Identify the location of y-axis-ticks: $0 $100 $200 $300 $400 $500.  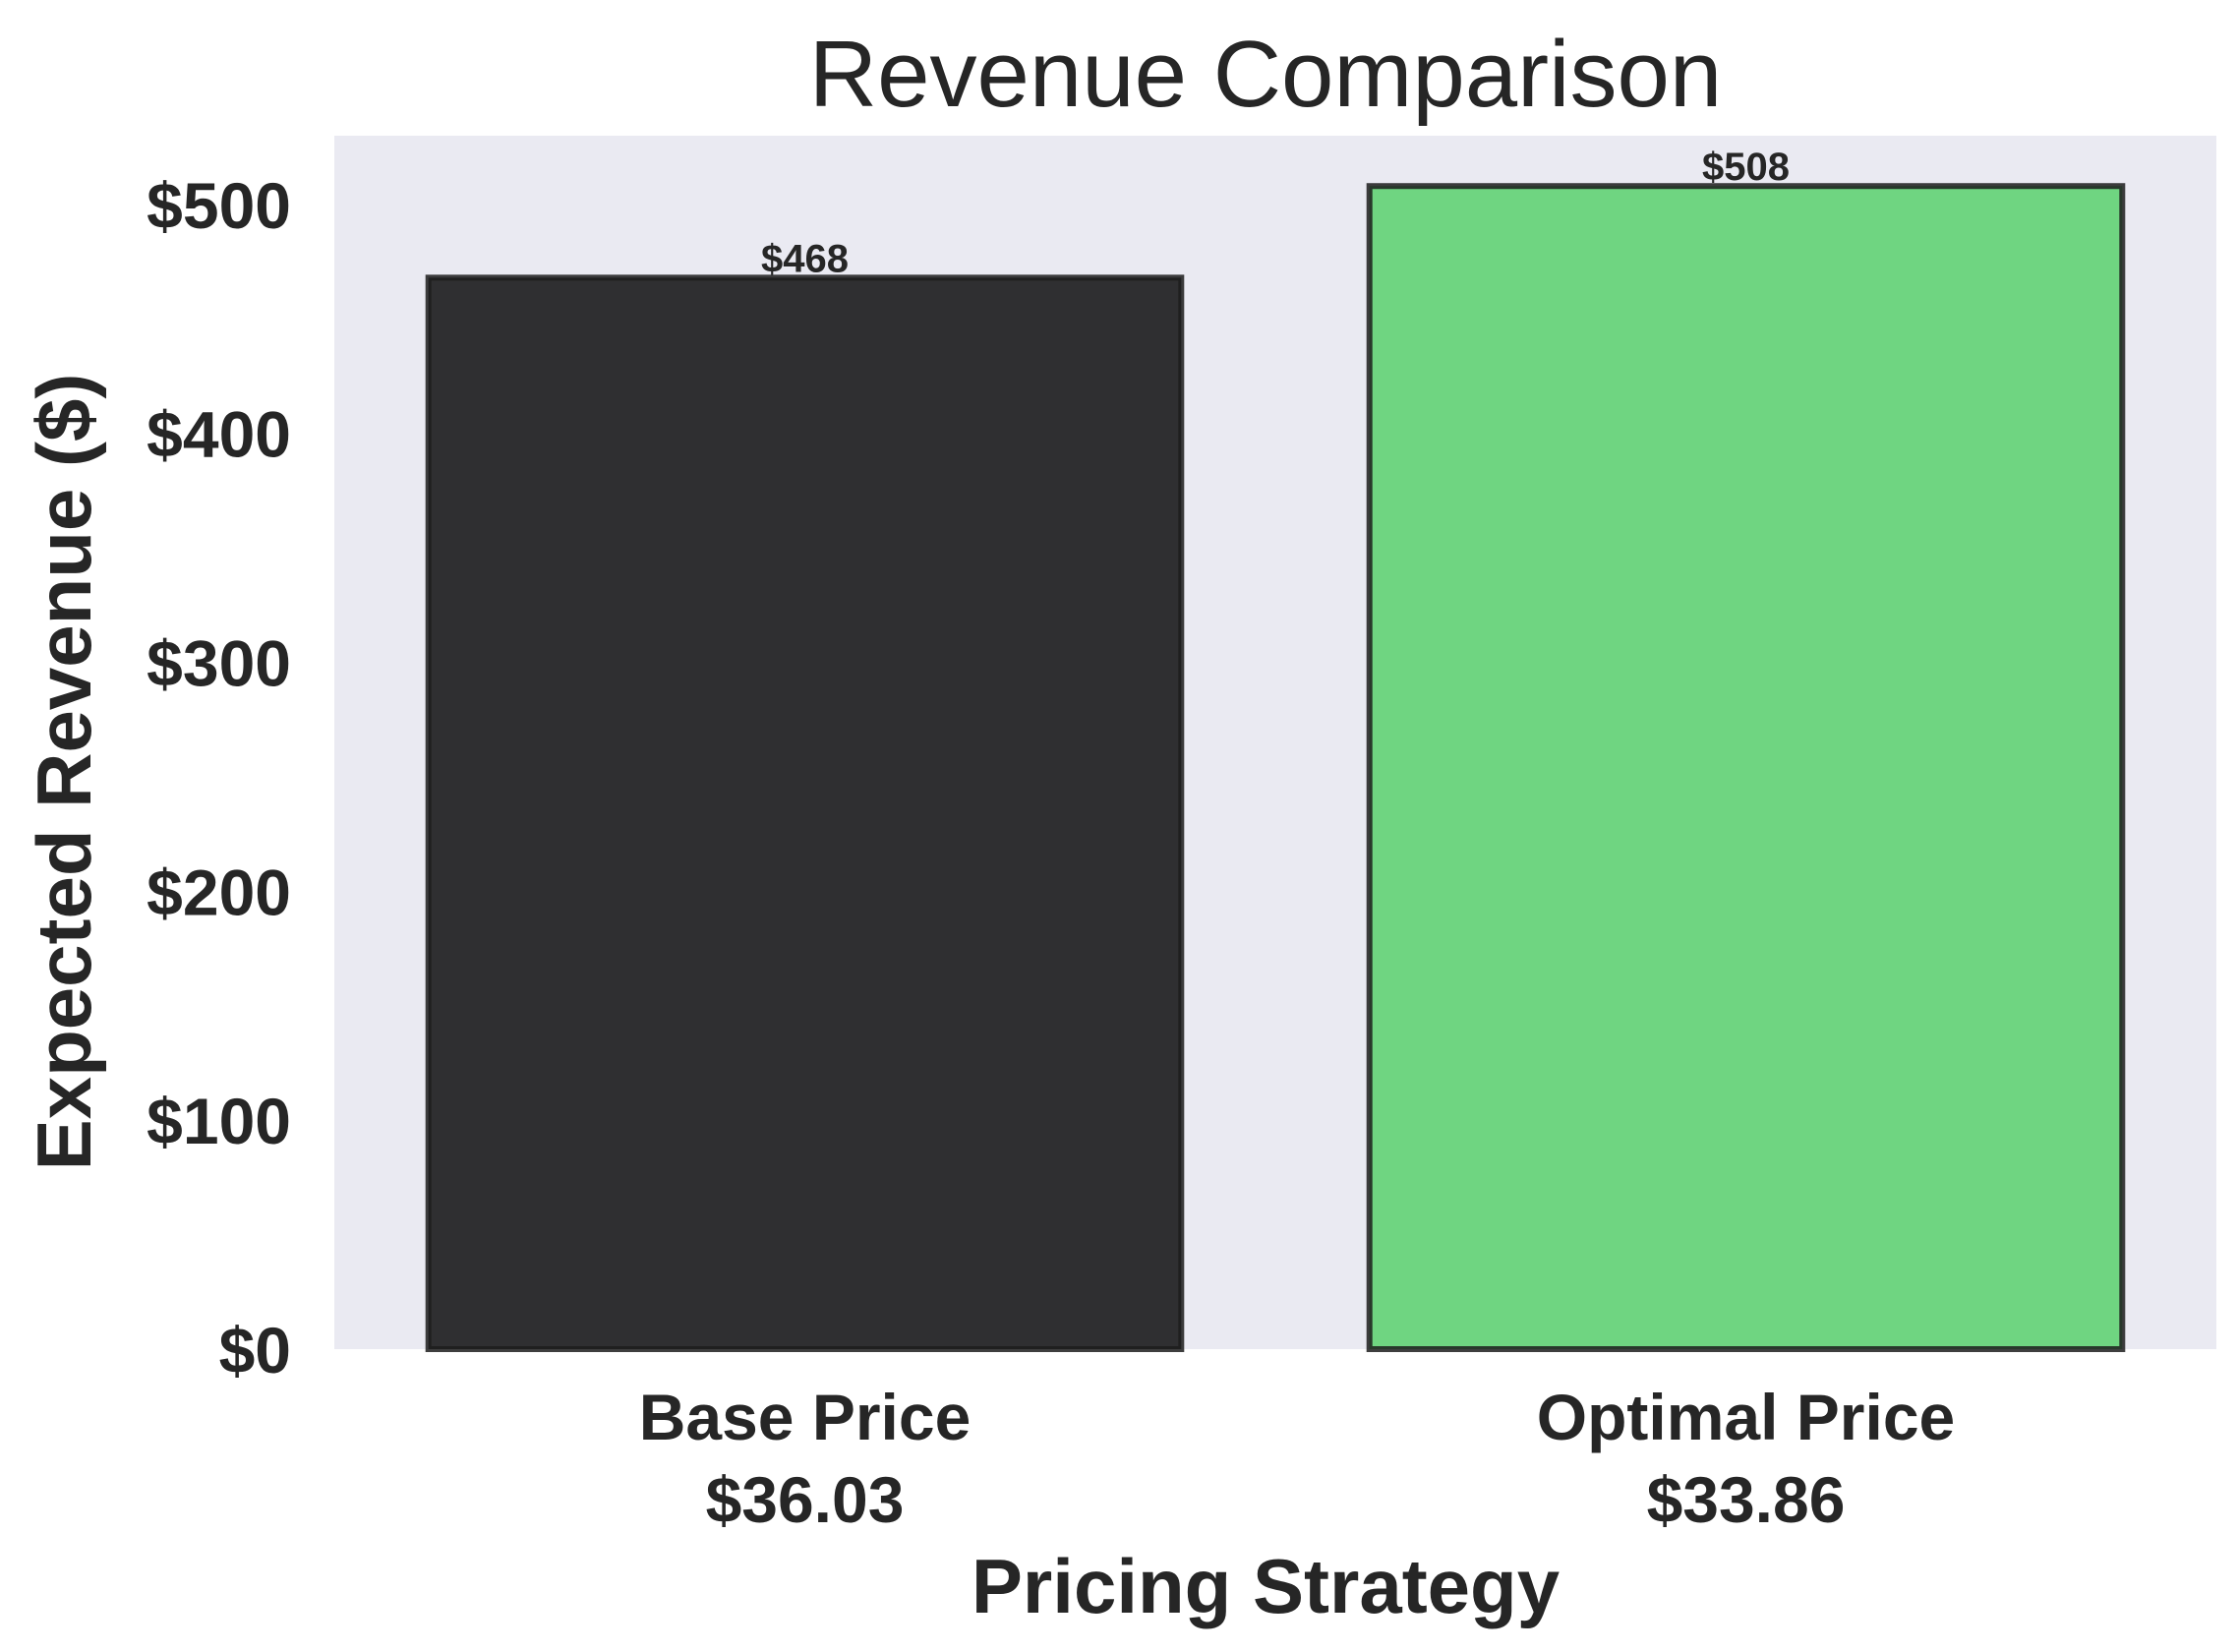
(219, 777).